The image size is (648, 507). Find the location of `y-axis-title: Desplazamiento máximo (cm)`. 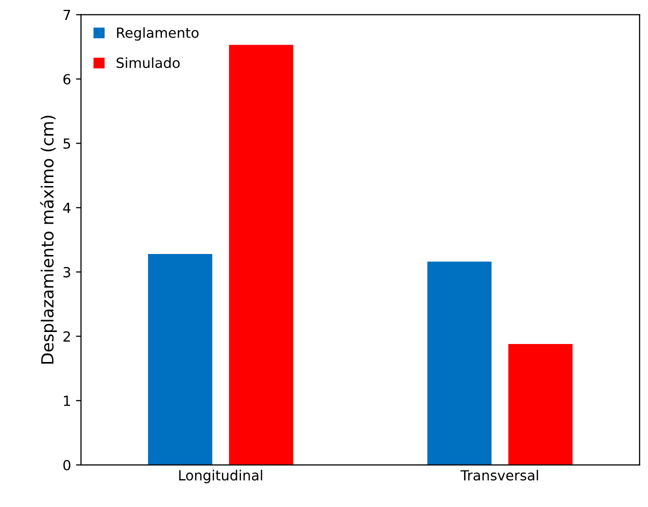

y-axis-title: Desplazamiento máximo (cm) is located at coordinates (48, 240).